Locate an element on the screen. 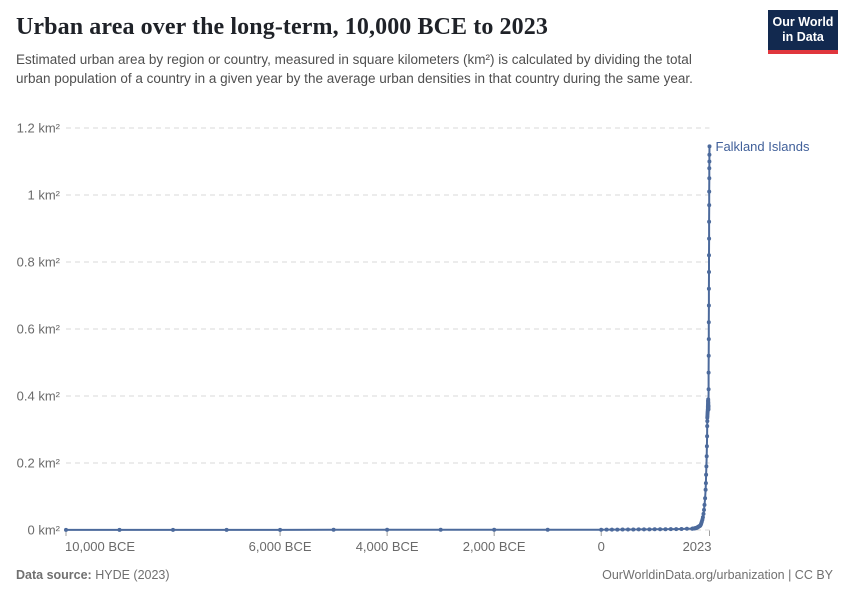  data-source-label: Data source: is located at coordinates (54, 575).